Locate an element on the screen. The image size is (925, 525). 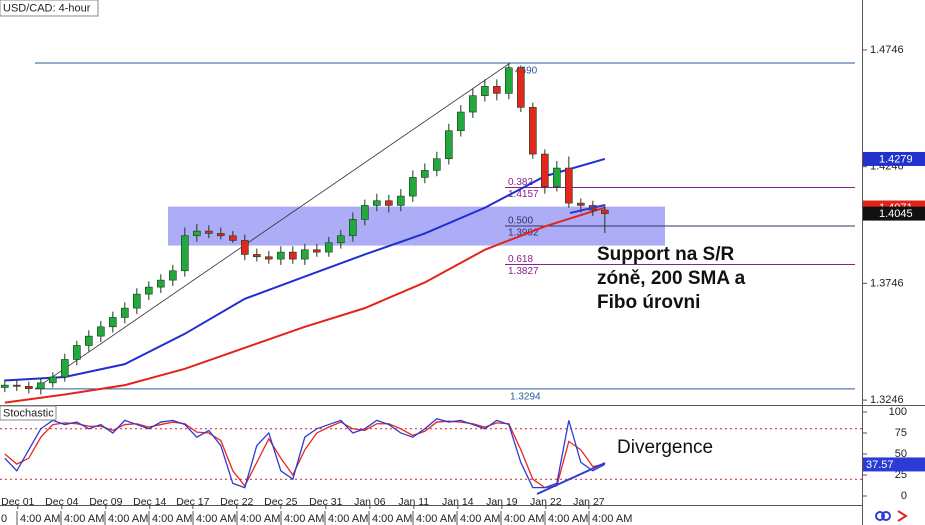
fib-range-label: 1.3294 is located at coordinates (525, 397).